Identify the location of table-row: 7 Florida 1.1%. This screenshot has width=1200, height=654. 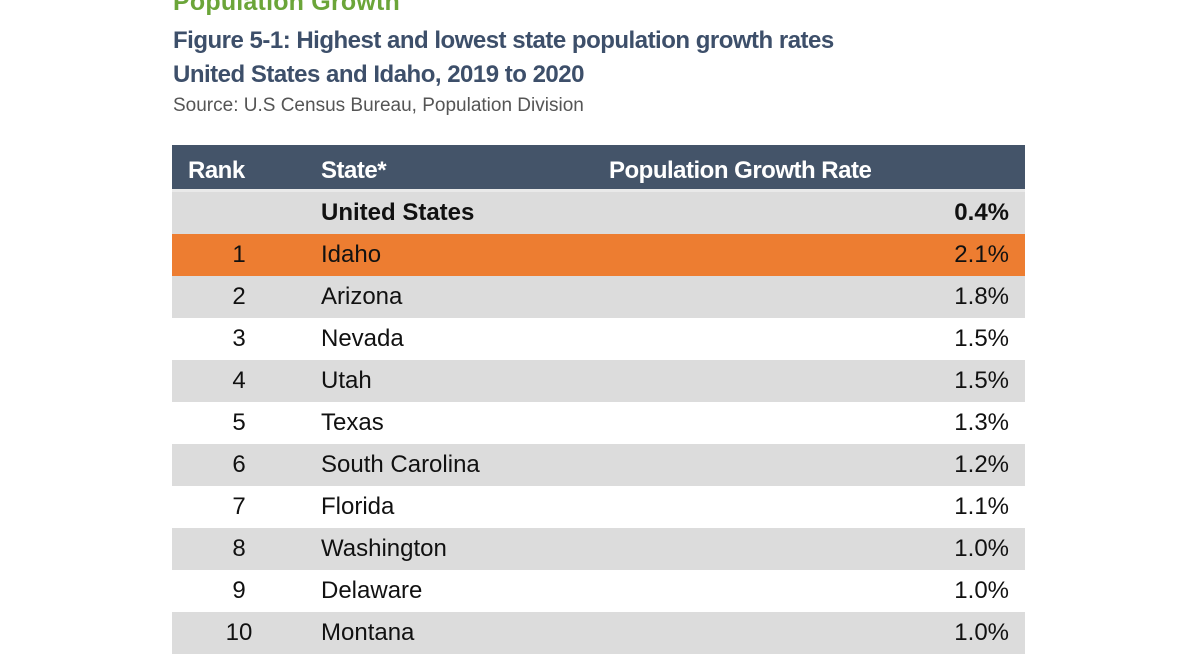
(598, 507).